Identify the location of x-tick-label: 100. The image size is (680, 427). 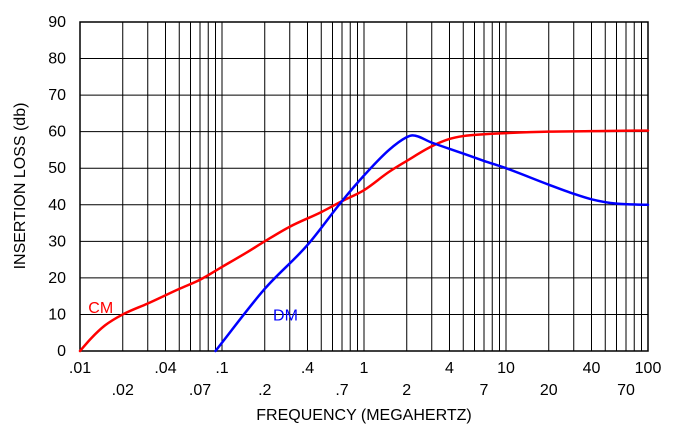
(648, 368).